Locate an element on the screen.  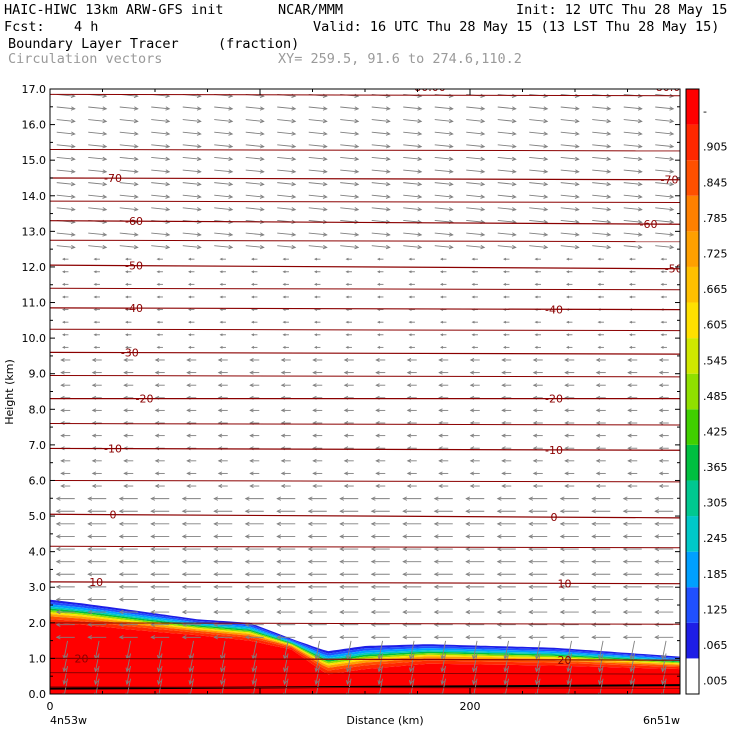
y-tick-label: 9.0 is located at coordinates (38, 374).